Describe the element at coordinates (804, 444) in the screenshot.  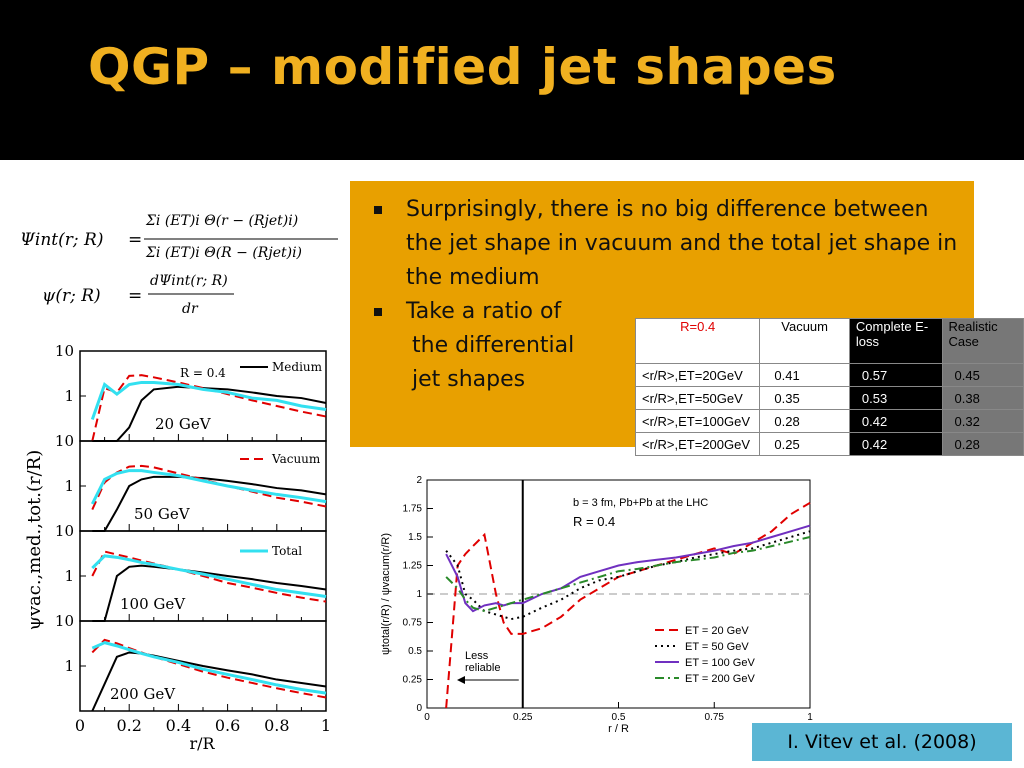
I see `table-cell: 0.25` at that location.